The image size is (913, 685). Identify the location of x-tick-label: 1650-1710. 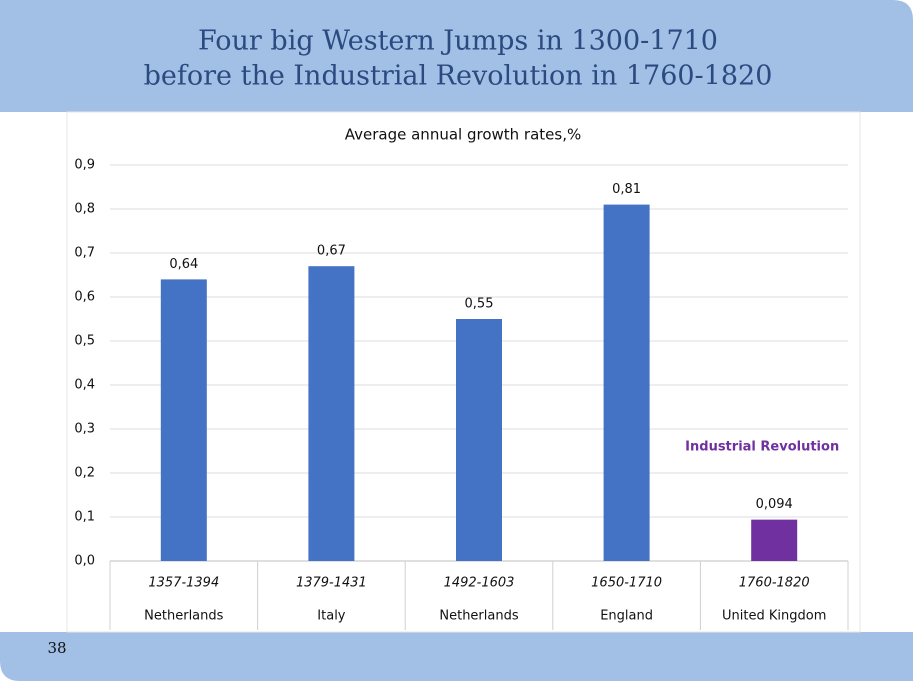
(626, 583).